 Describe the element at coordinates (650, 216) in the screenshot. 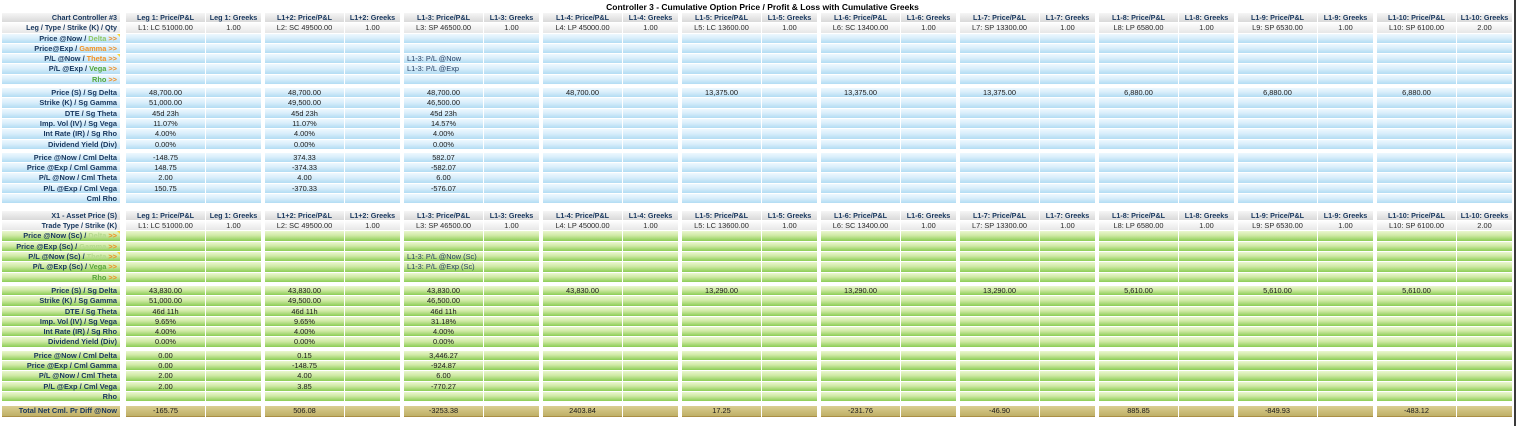

I see `greeks-header-cell: L1-4: Greeks` at that location.